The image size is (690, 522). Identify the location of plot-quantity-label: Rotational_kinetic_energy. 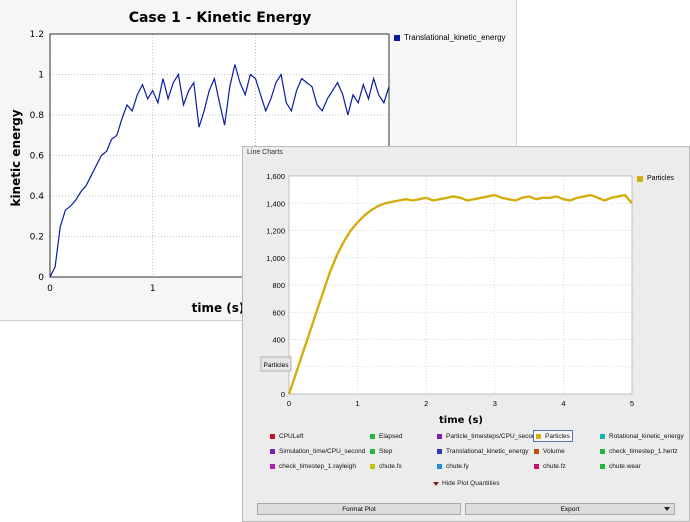
(646, 436).